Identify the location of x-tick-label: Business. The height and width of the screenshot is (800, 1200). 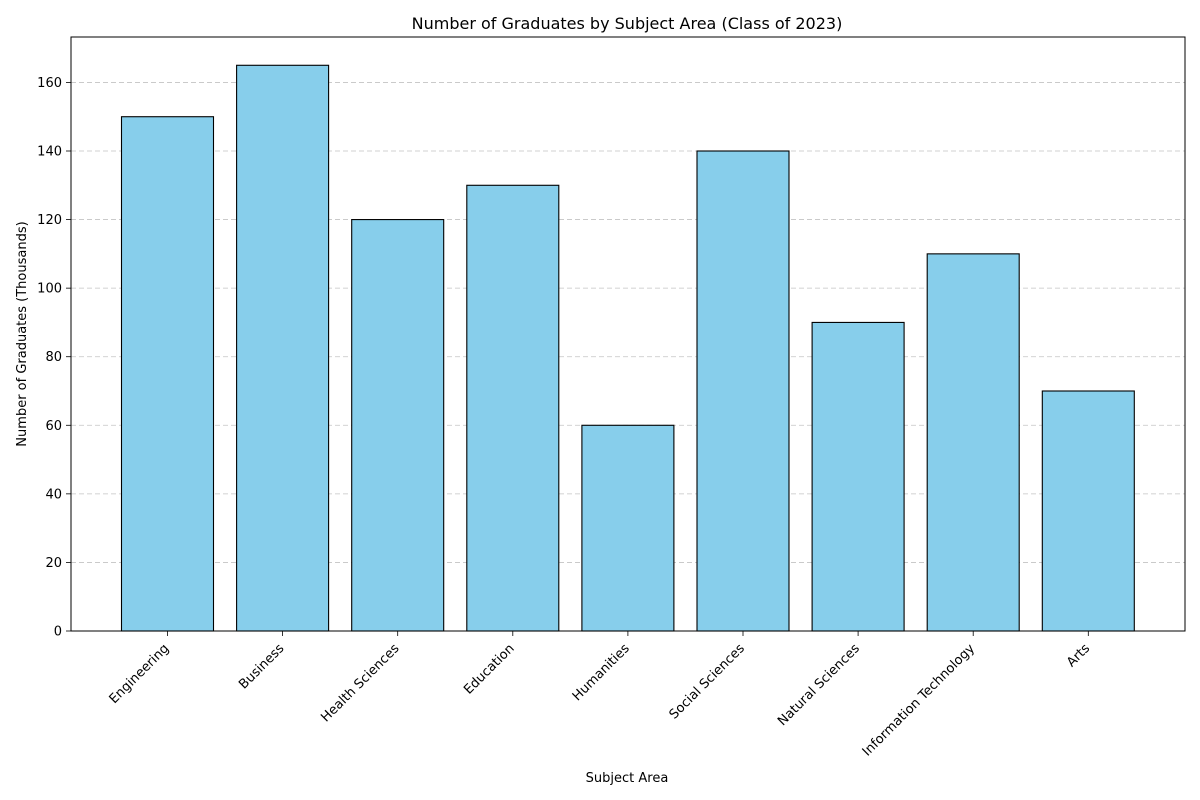
(261, 666).